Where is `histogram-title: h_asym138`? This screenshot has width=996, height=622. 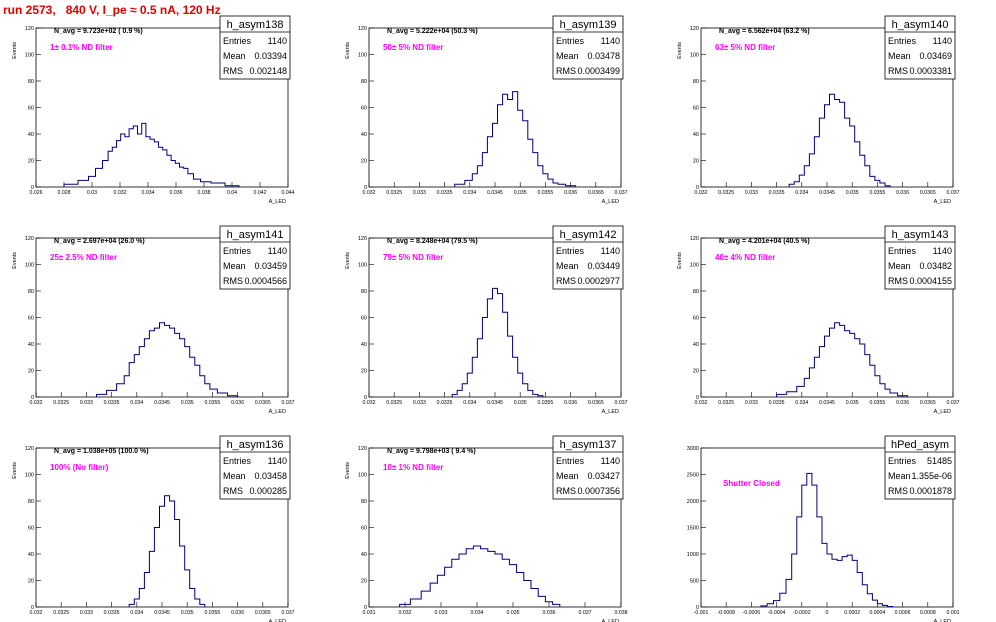 histogram-title: h_asym138 is located at coordinates (255, 25).